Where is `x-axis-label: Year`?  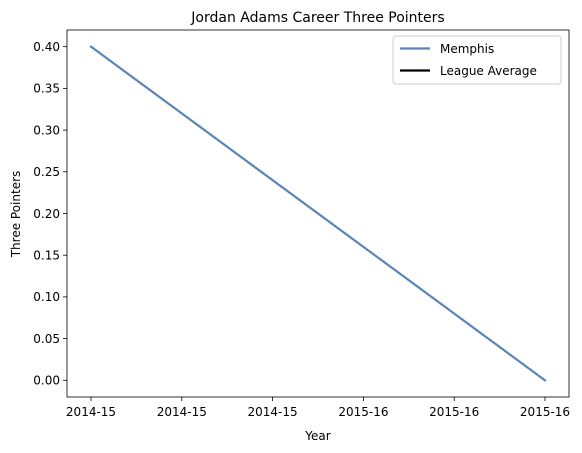
x-axis-label: Year is located at coordinates (317, 436).